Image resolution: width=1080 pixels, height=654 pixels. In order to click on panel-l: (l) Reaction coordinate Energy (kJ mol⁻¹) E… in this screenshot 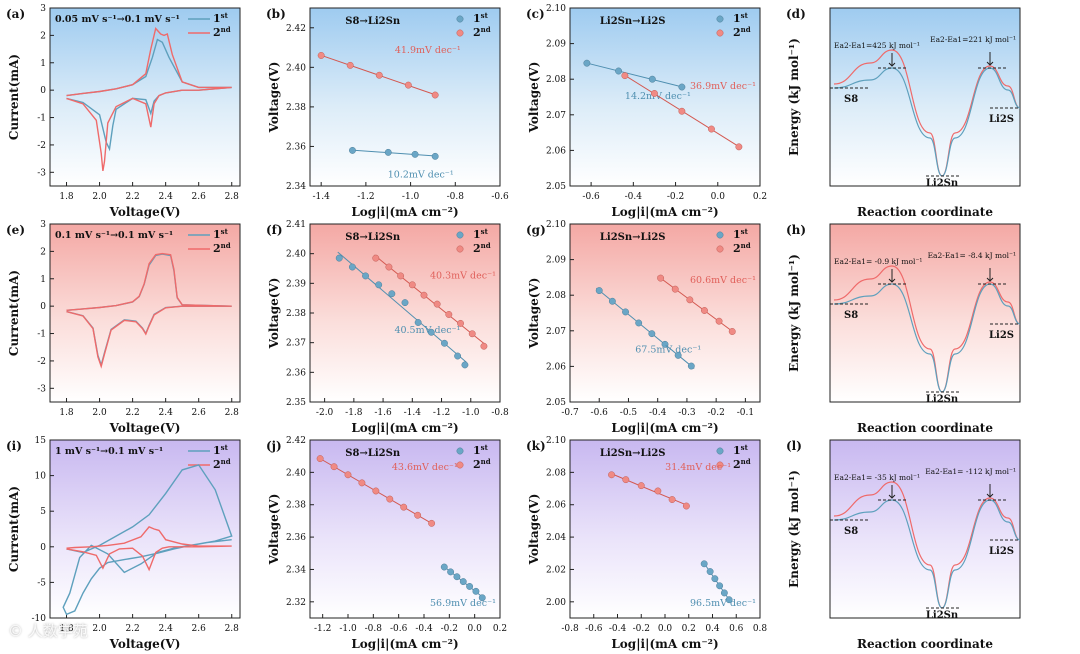, I will do `click(903, 545)`.